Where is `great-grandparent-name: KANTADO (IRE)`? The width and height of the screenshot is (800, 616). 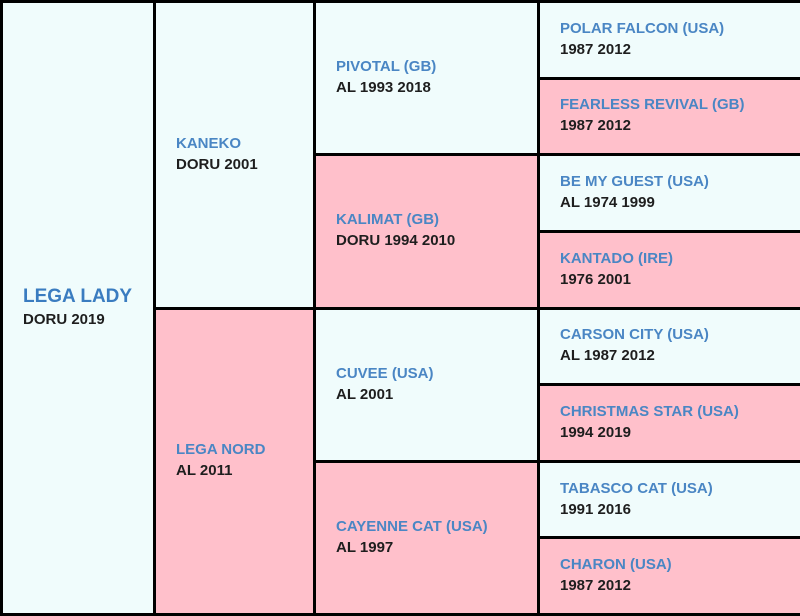 great-grandparent-name: KANTADO (IRE) is located at coordinates (617, 258).